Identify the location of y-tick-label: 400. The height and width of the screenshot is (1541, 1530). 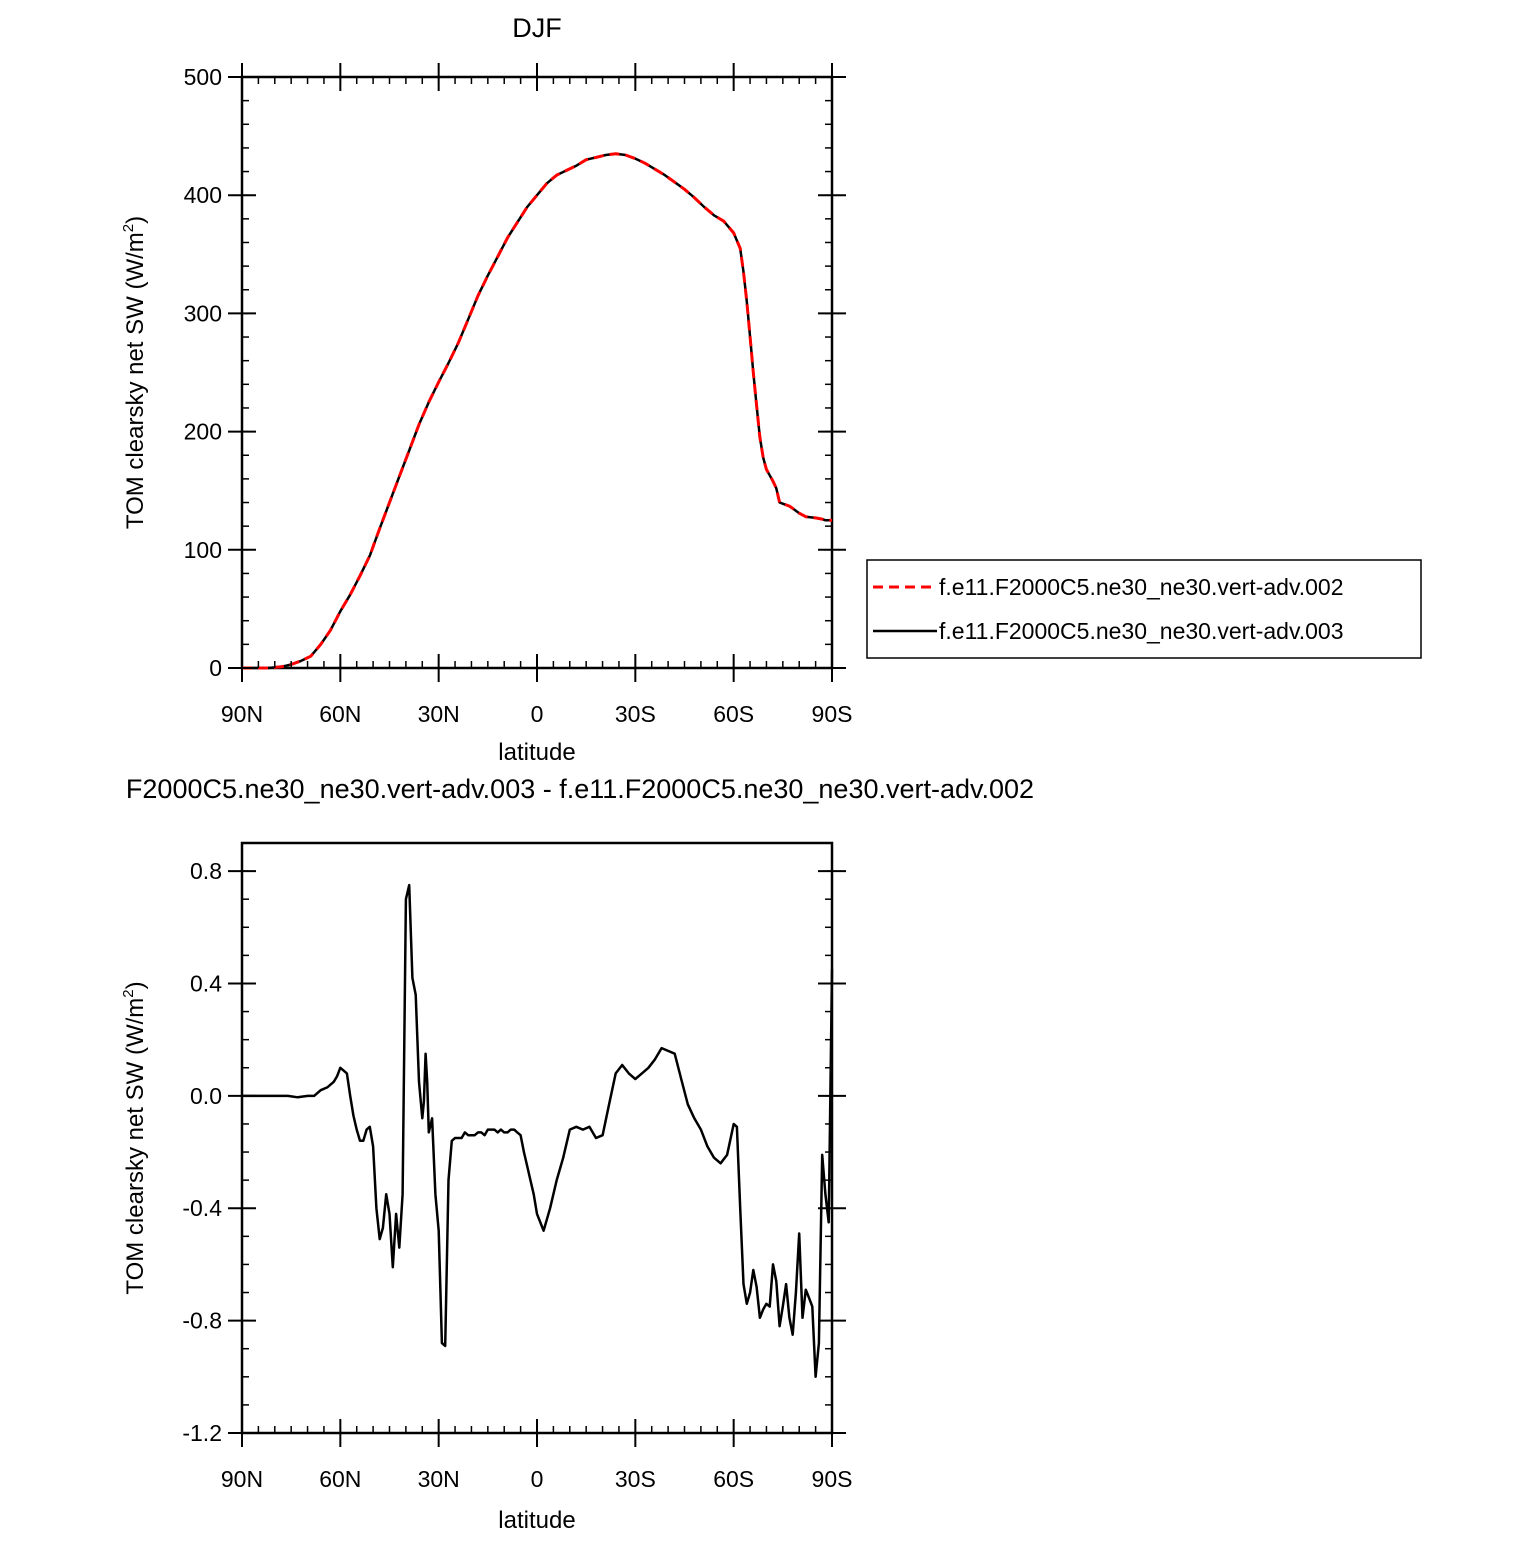
(203, 195).